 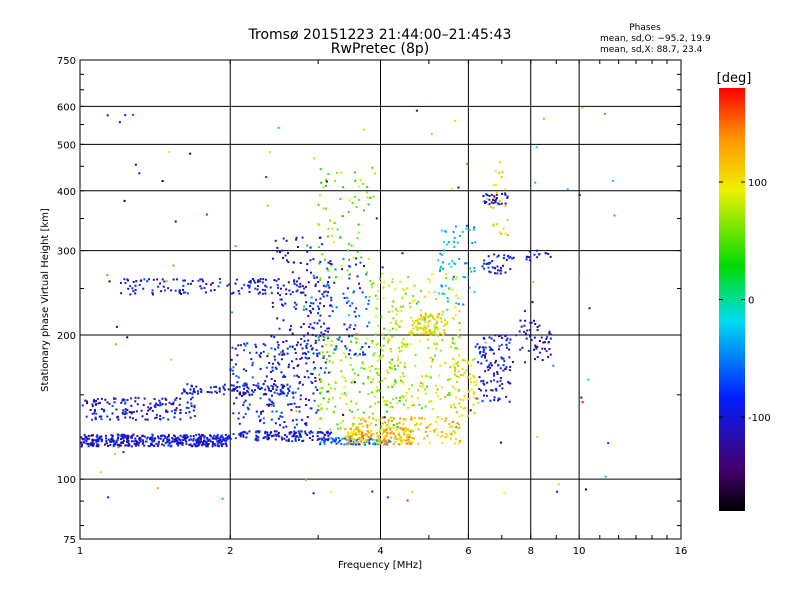 What do you see at coordinates (579, 551) in the screenshot?
I see `x-tick-label: 10` at bounding box center [579, 551].